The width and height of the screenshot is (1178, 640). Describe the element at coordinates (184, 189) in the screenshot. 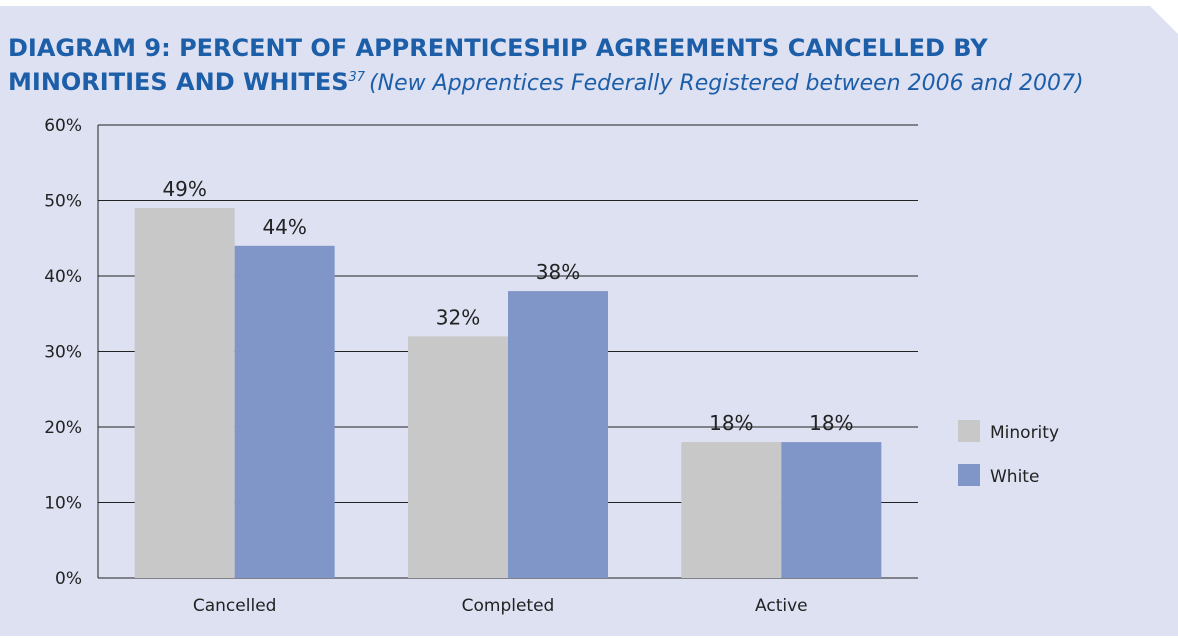

I see `value-label: 49%` at that location.